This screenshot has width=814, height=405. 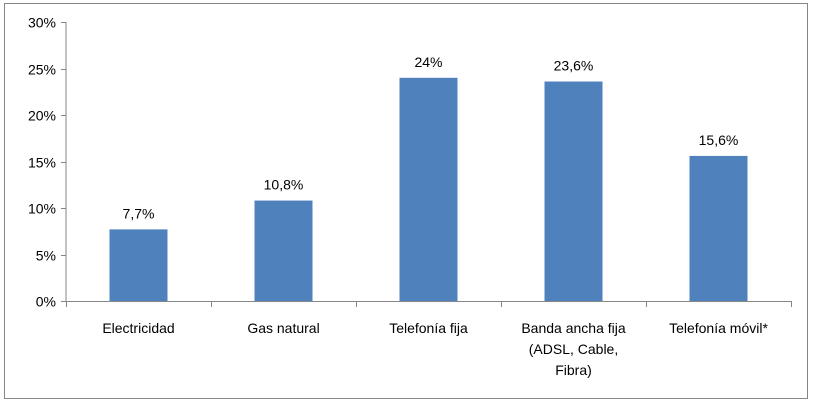 I want to click on y-tick-label: 5%, so click(x=46, y=256).